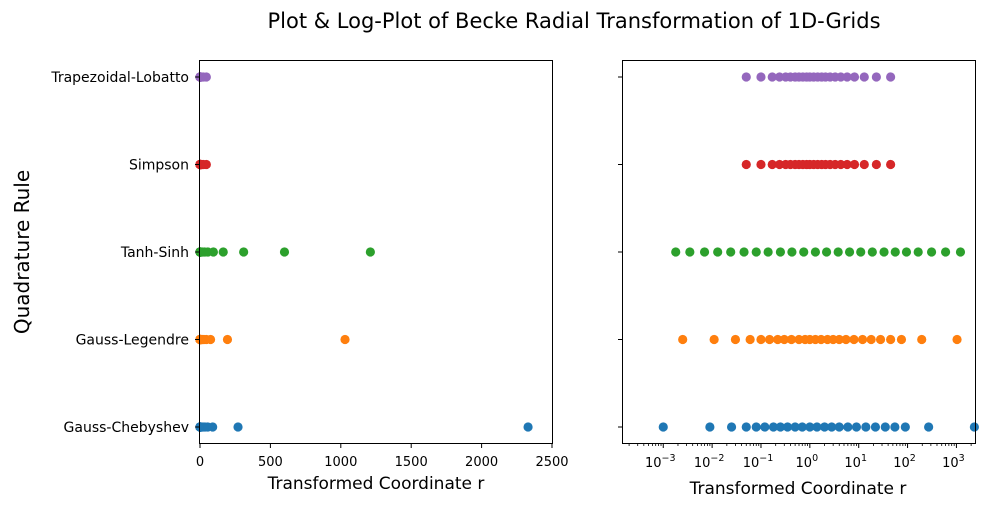 The image size is (984, 507). I want to click on x-tick-label: 2500, so click(551, 462).